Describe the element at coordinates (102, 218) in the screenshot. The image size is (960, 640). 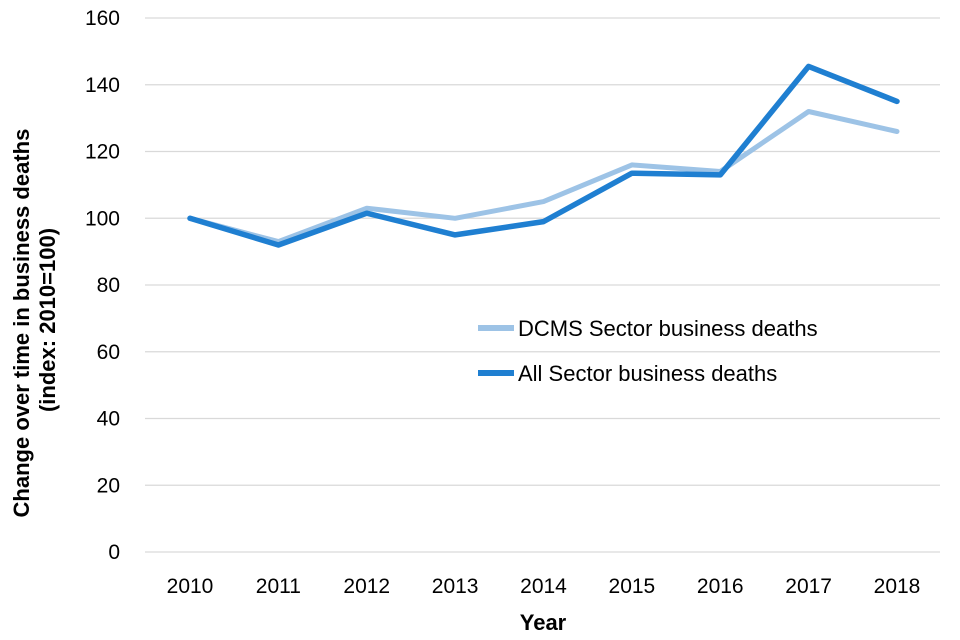
I see `y-tick-label: 100` at that location.